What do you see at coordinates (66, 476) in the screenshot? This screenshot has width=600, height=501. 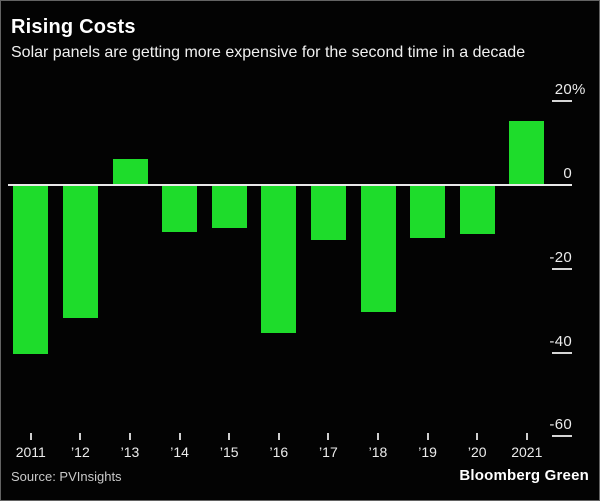 I see `source-note: Source: PVInsights` at bounding box center [66, 476].